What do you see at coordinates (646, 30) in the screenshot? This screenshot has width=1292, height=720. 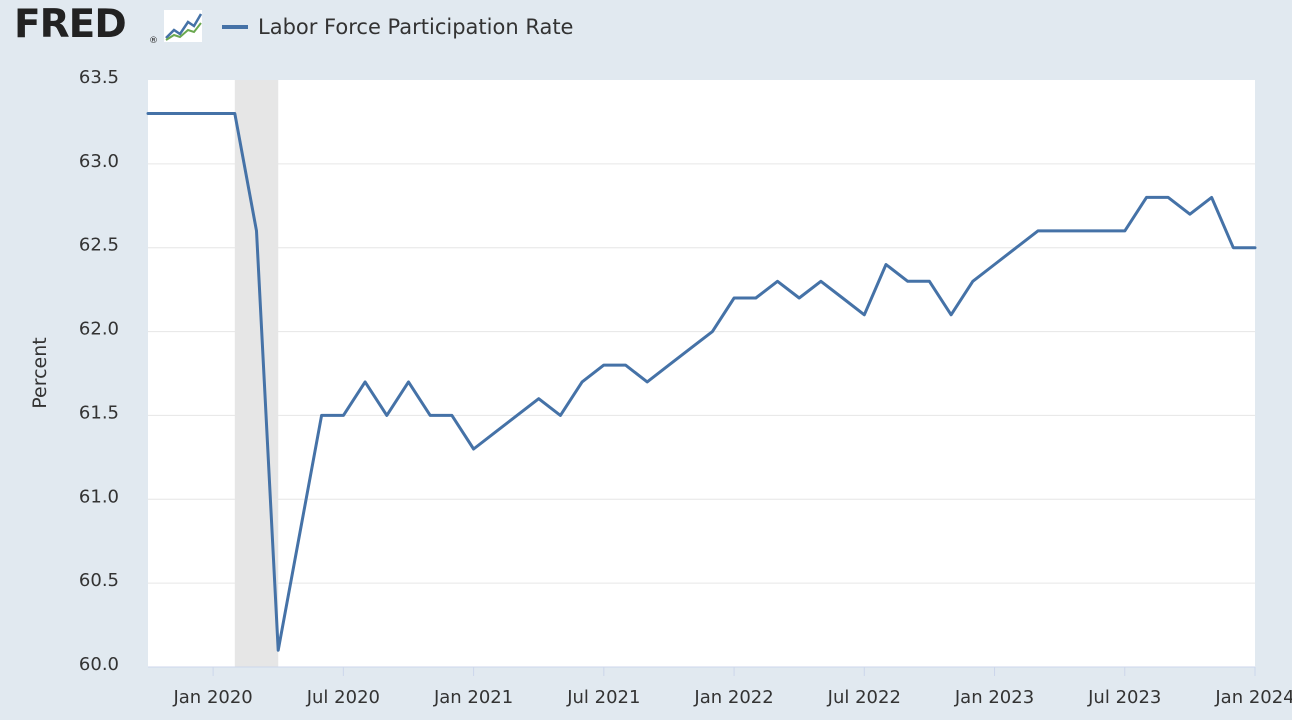 I see `header: FRED ® Labor Force Participation Rate` at bounding box center [646, 30].